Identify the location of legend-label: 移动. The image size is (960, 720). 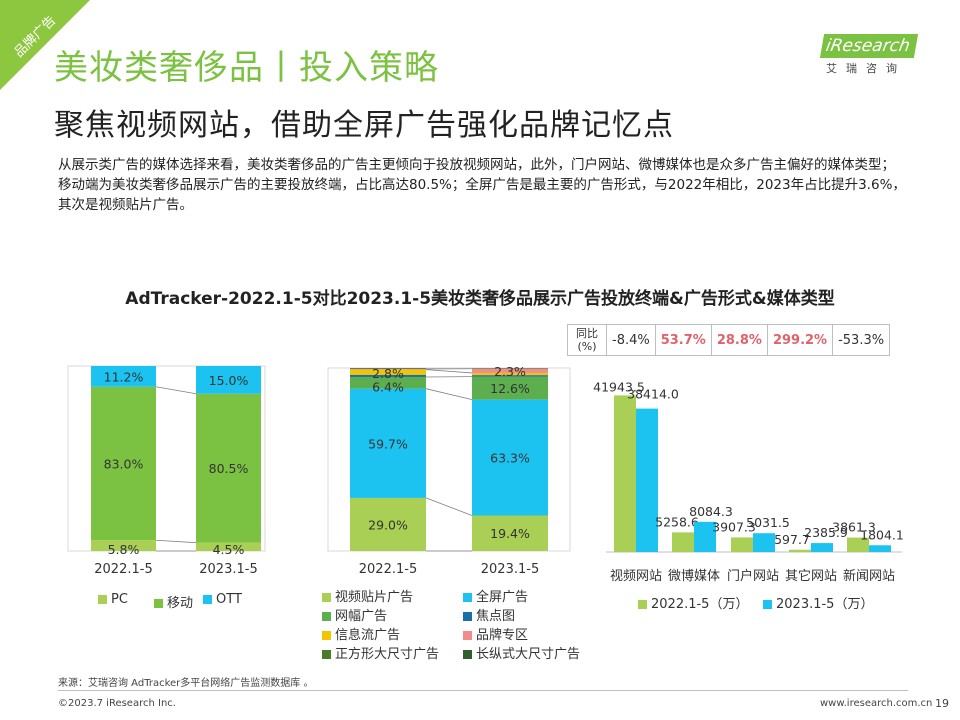
(180, 603).